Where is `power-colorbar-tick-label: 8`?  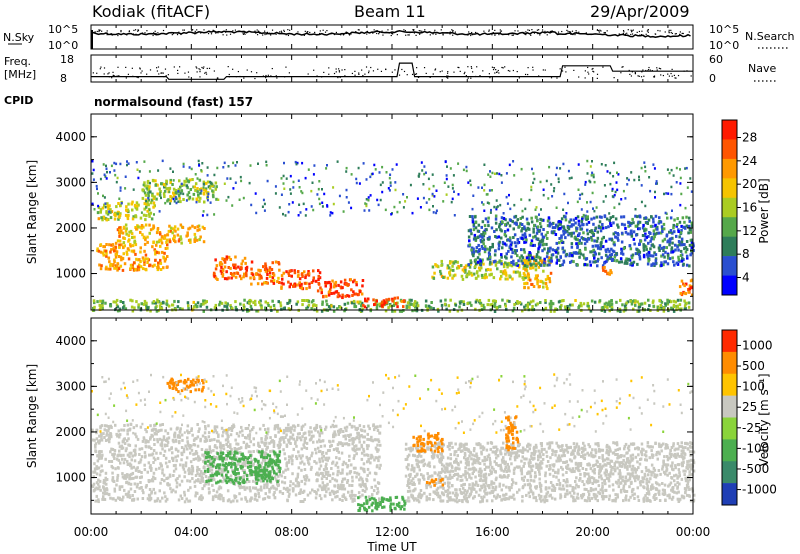 power-colorbar-tick-label: 8 is located at coordinates (746, 254).